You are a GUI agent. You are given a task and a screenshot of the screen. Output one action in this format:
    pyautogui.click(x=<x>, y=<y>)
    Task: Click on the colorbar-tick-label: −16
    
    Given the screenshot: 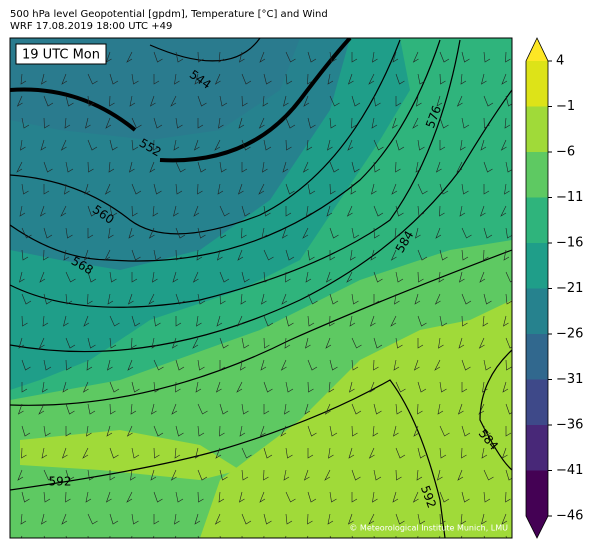 What is the action you would take?
    pyautogui.click(x=569, y=243)
    